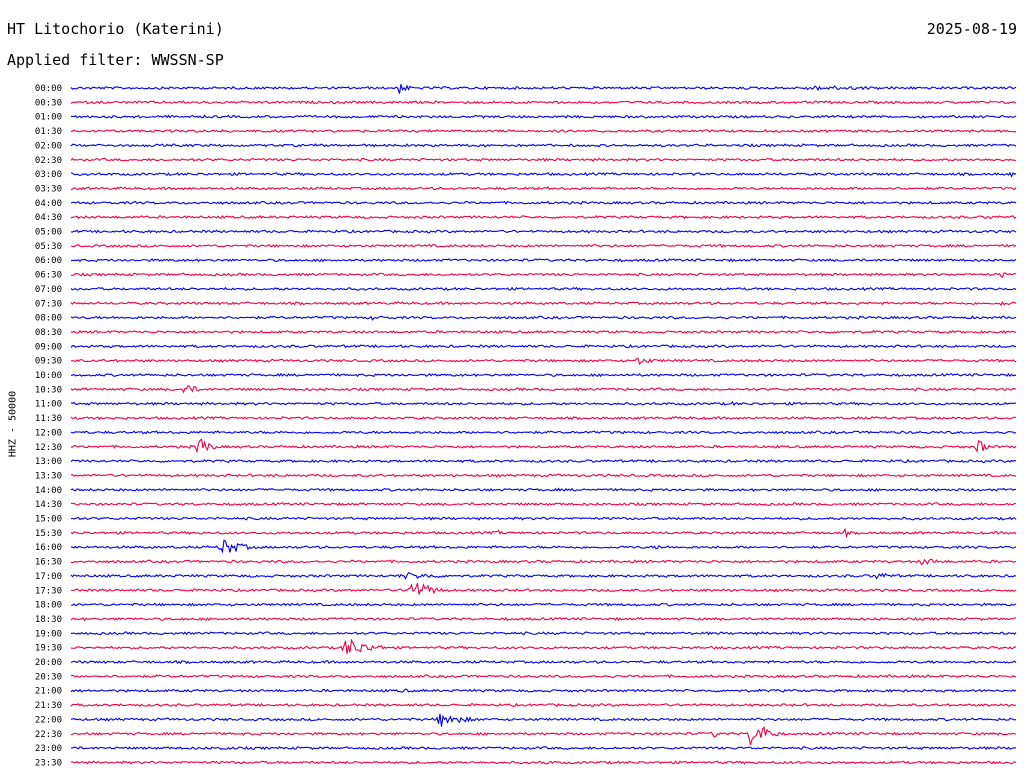  I want to click on time-label-0500: 05:00, so click(48, 233).